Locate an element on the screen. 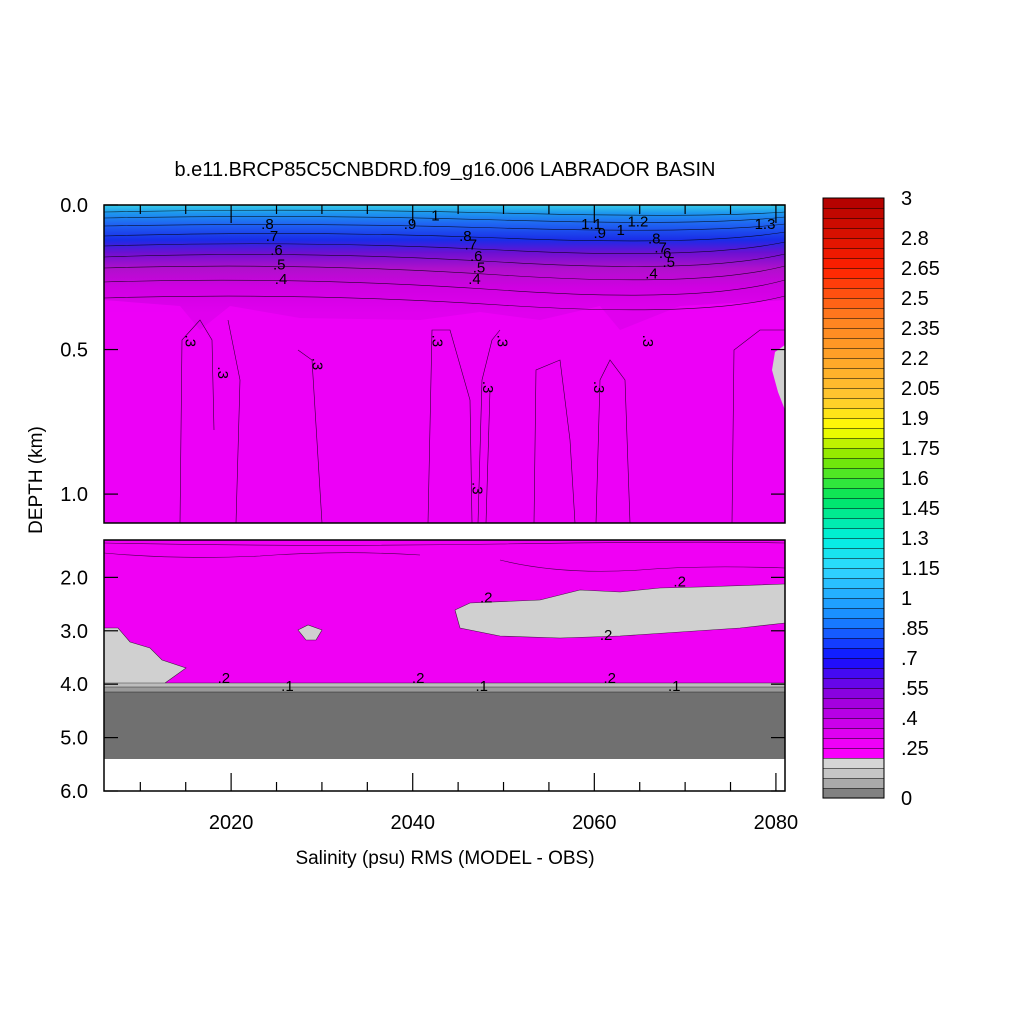  colorbar-label: 2.2 is located at coordinates (915, 359).